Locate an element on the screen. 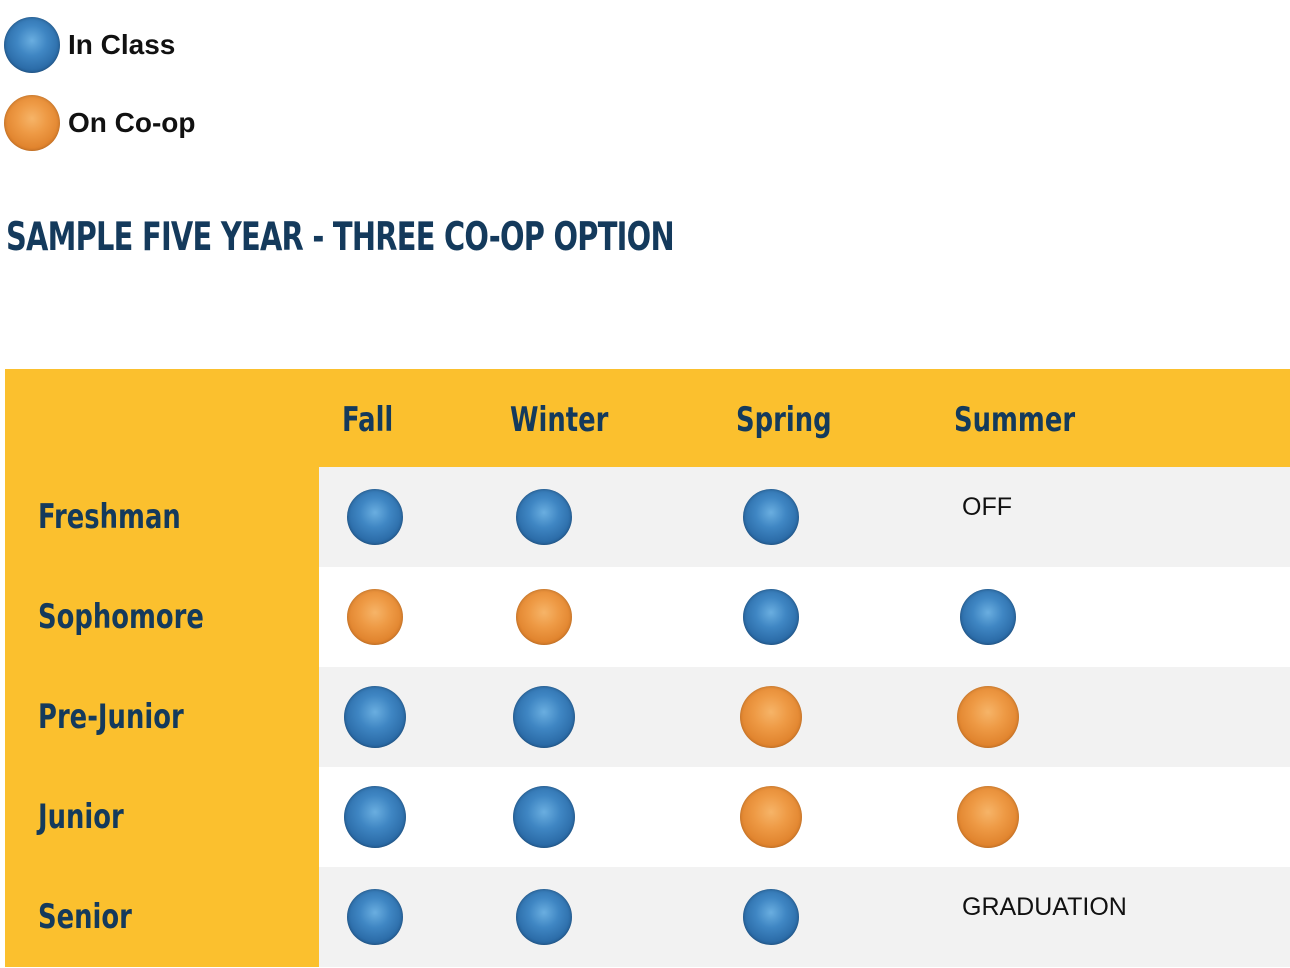  schedule-cell-text: GRADUATION is located at coordinates (1044, 907).